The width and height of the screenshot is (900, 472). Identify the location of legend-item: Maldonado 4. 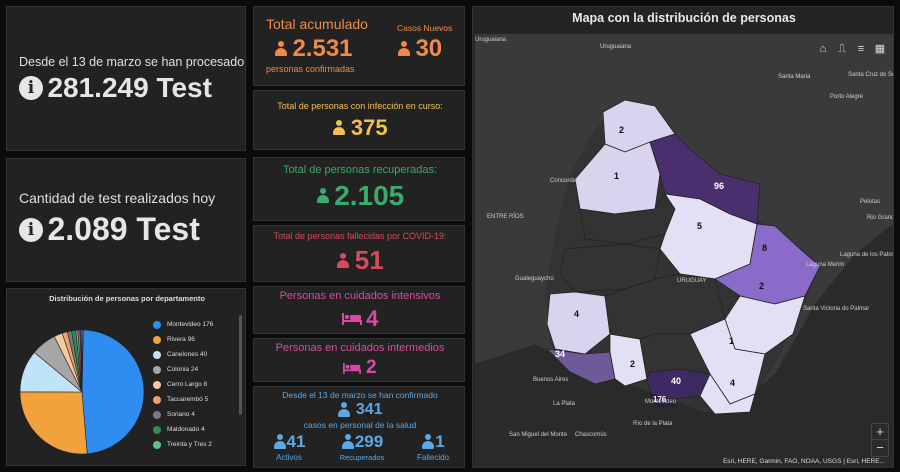
(195, 429).